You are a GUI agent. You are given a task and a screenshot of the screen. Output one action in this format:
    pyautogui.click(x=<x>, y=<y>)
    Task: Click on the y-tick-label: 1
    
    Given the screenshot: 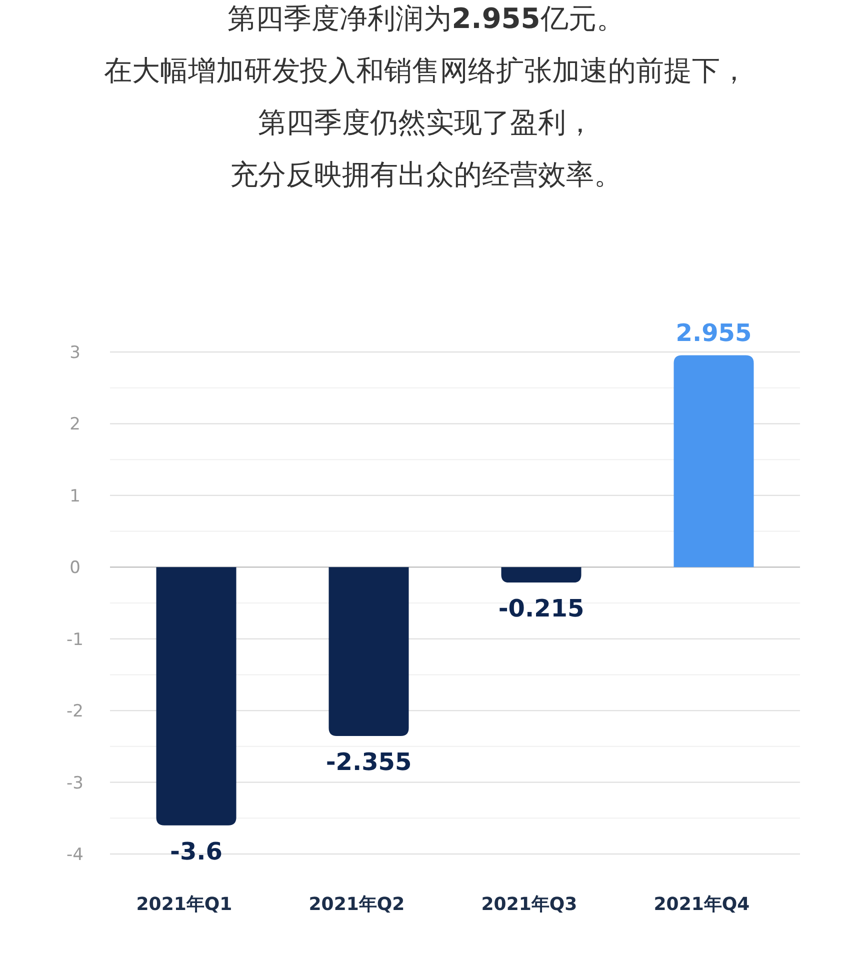 What is the action you would take?
    pyautogui.click(x=75, y=496)
    